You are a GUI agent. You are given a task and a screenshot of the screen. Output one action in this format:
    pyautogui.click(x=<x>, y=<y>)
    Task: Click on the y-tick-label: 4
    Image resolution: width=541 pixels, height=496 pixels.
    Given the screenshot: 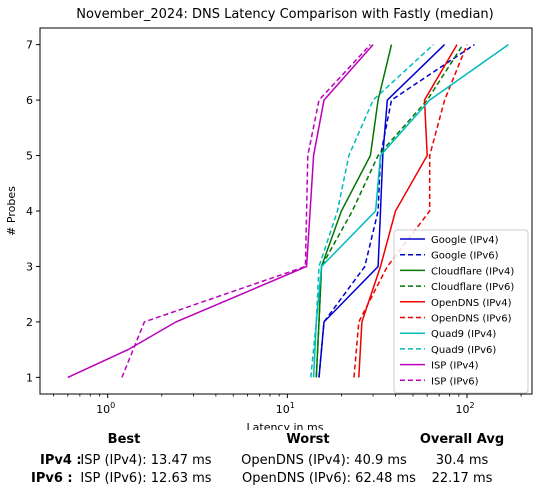 What is the action you would take?
    pyautogui.click(x=29, y=211)
    